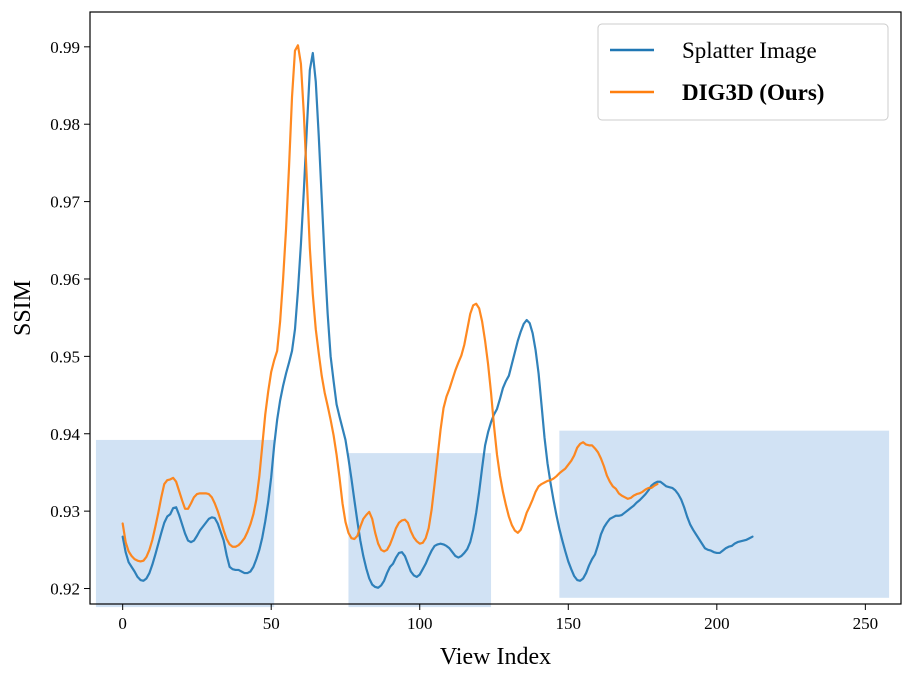 Image resolution: width=912 pixels, height=675 pixels. I want to click on y-tick-label: 0.96, so click(65, 279).